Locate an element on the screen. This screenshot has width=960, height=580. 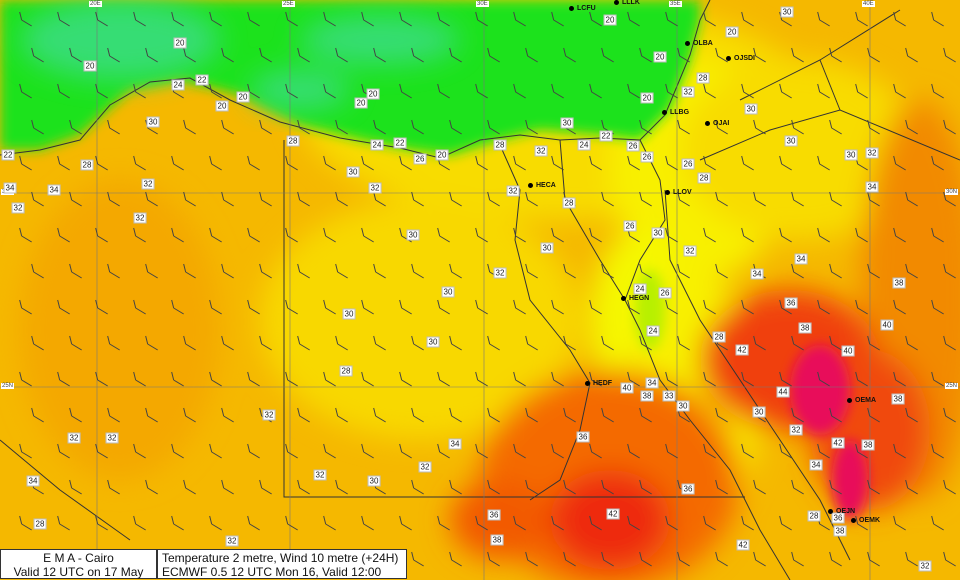
station-name: OLBA is located at coordinates (703, 43).